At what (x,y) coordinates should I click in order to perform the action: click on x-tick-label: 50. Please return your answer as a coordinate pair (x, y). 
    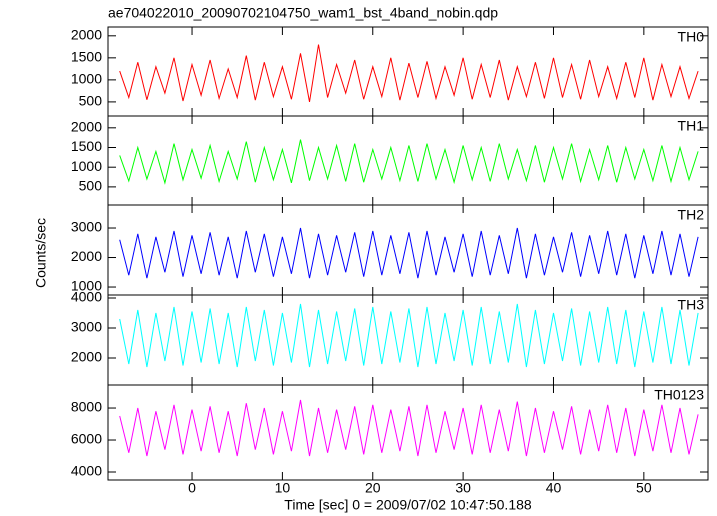
    Looking at the image, I should click on (644, 488).